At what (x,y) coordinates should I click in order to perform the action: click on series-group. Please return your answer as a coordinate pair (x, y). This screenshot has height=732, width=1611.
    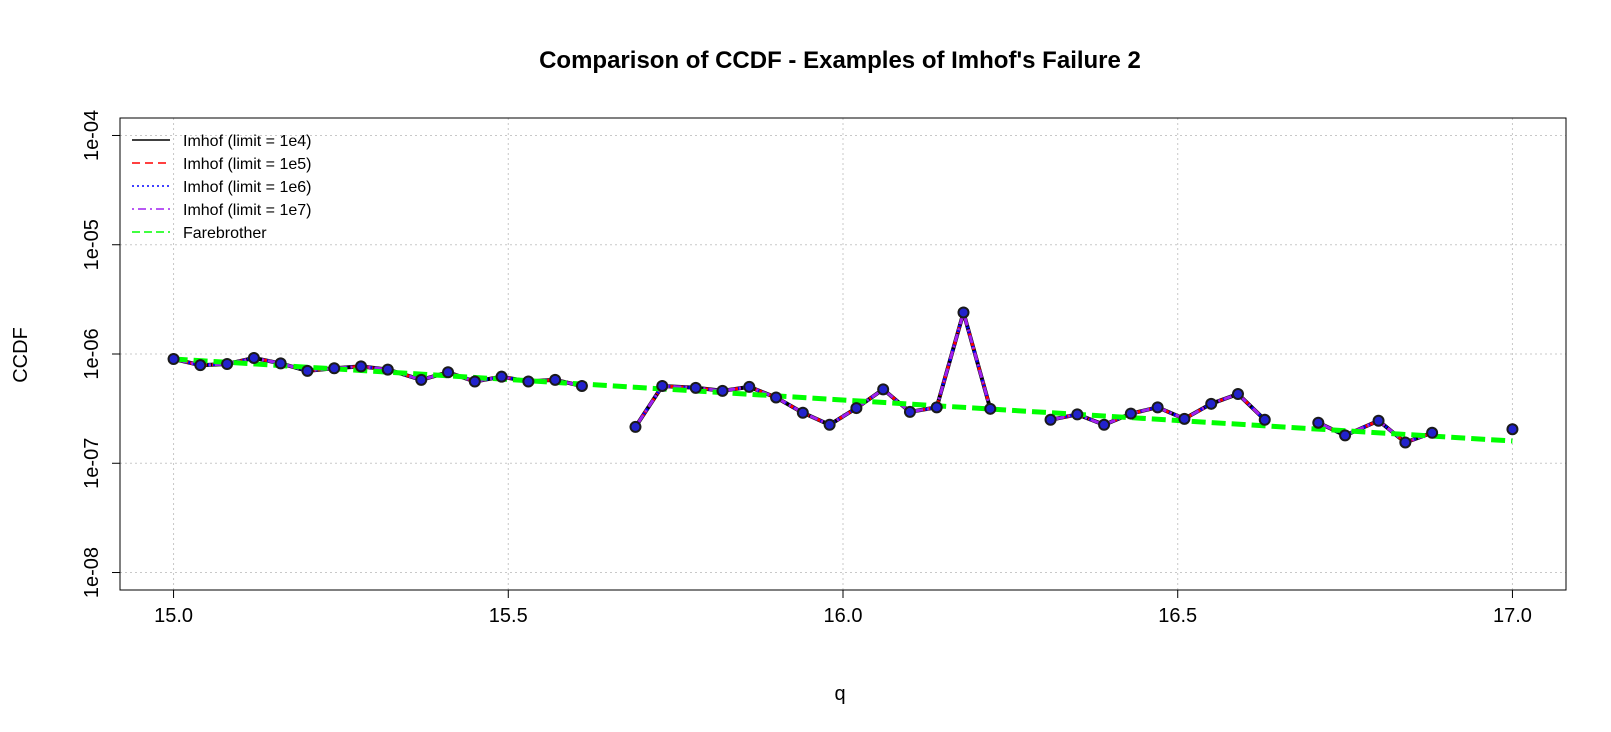
    Looking at the image, I should click on (843, 378).